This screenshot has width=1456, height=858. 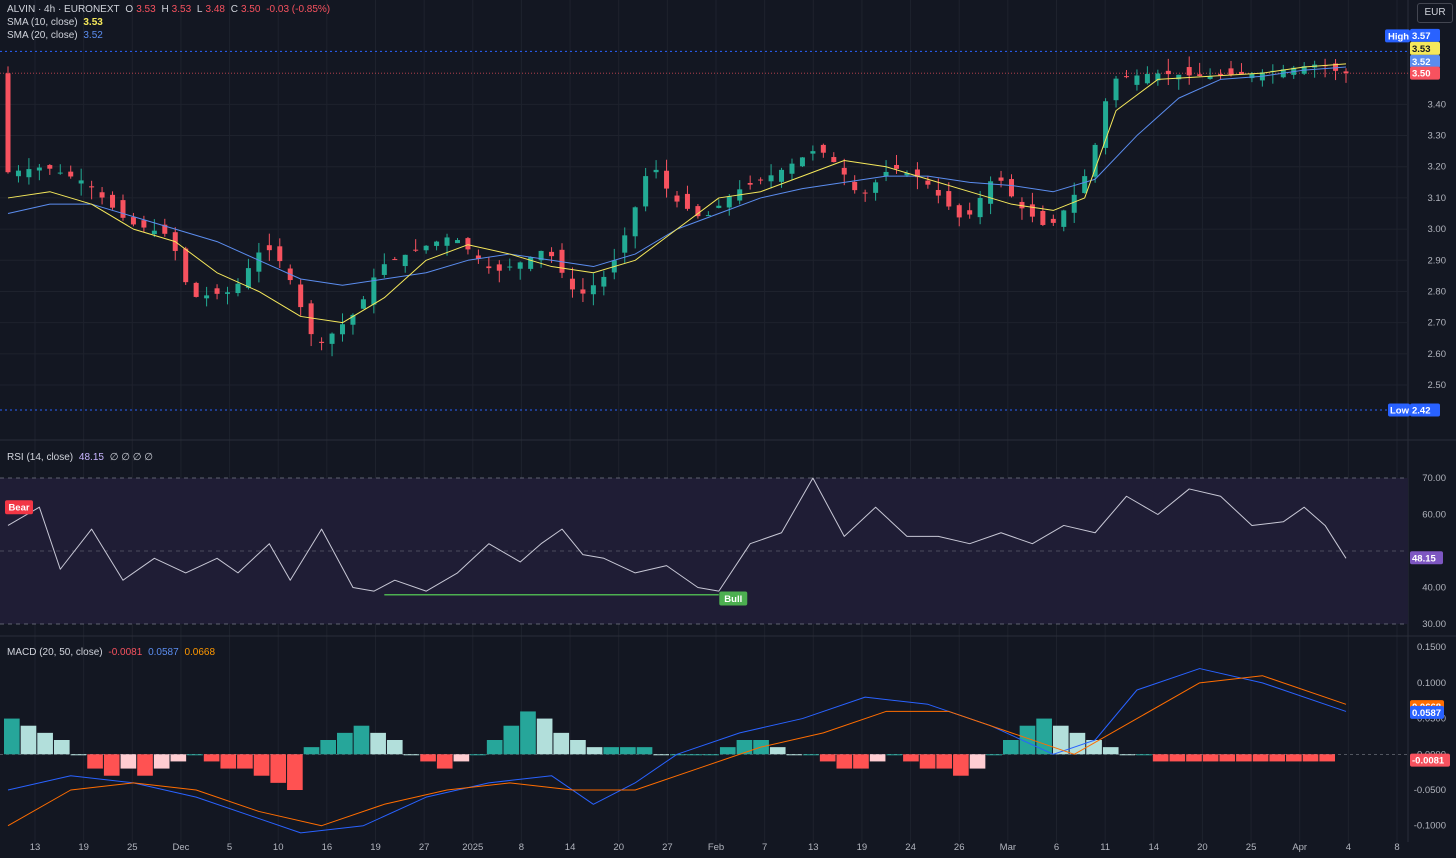 I want to click on price-tick-label: 2.90, so click(x=1437, y=260).